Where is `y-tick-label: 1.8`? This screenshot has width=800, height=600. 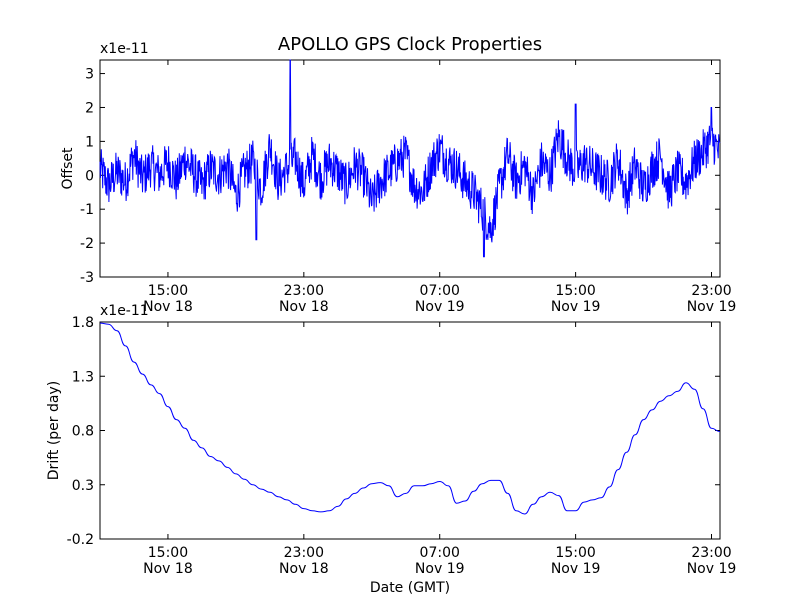
y-tick-label: 1.8 is located at coordinates (83, 323).